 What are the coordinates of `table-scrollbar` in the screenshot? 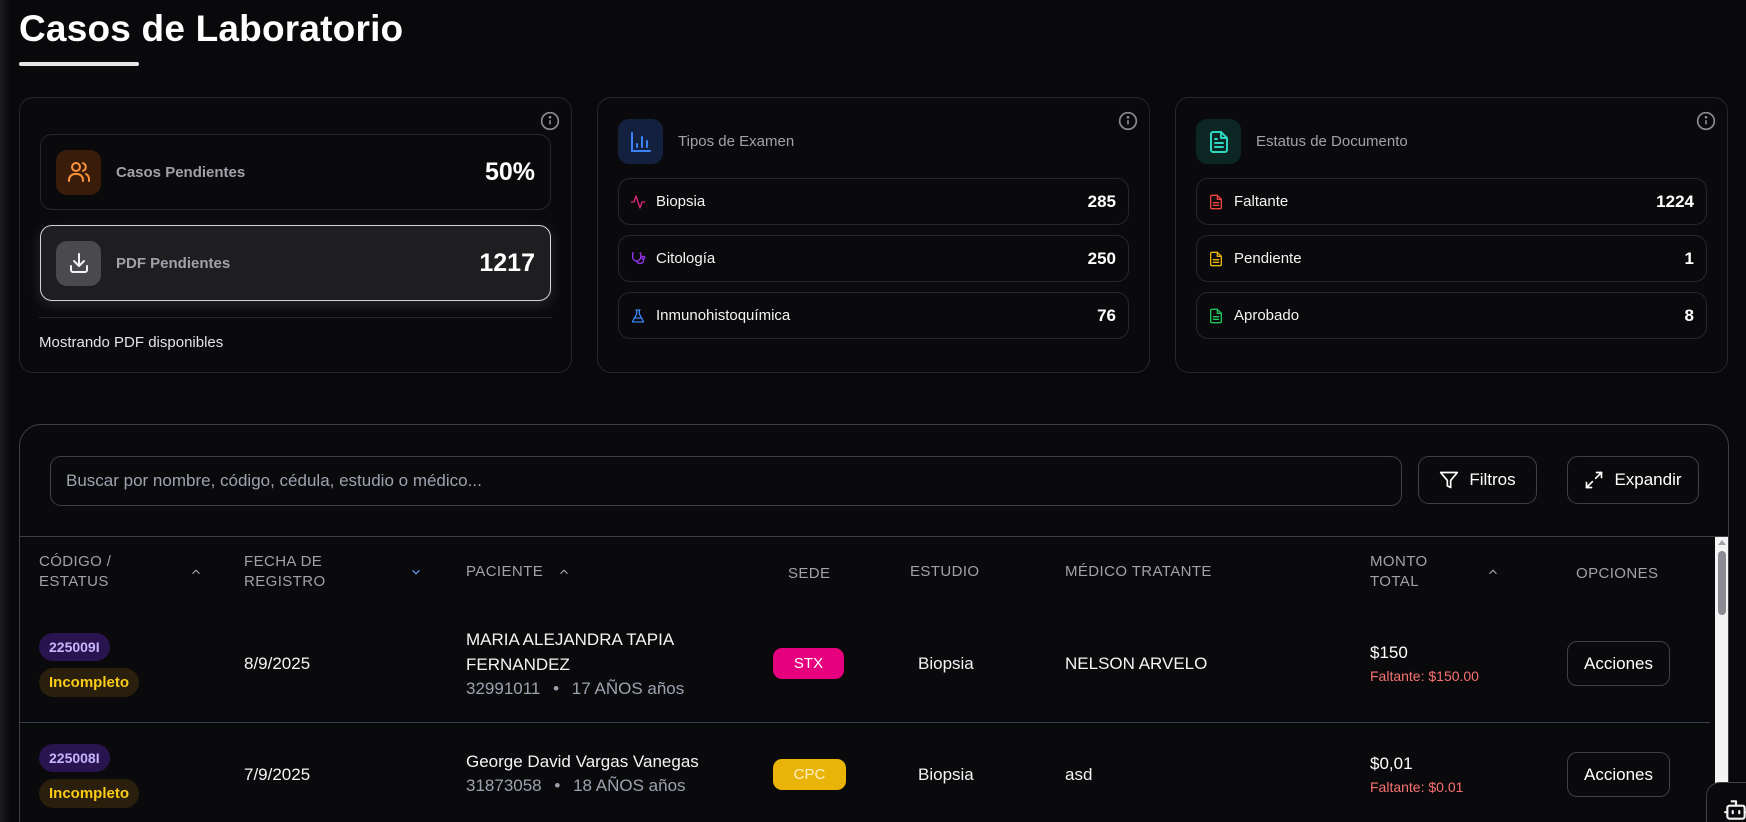 It's located at (1721, 669).